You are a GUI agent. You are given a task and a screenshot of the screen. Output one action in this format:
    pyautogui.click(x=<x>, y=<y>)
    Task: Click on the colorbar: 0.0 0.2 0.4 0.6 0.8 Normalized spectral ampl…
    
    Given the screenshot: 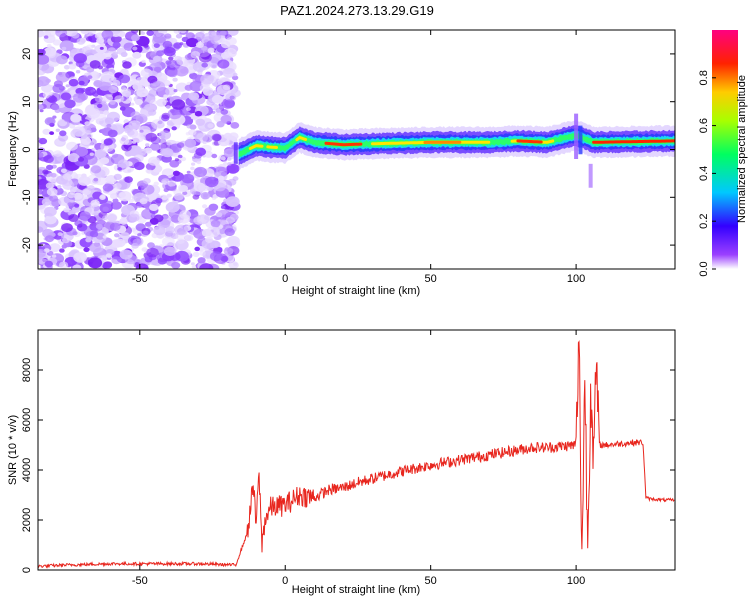 What is the action you would take?
    pyautogui.click(x=723, y=153)
    